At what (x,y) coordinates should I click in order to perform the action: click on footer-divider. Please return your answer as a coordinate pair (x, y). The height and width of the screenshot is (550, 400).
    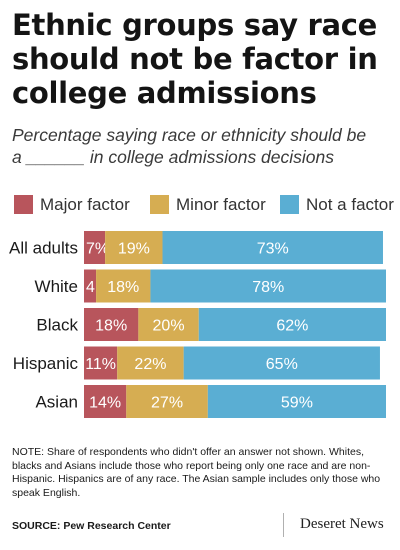
    Looking at the image, I should click on (283, 525).